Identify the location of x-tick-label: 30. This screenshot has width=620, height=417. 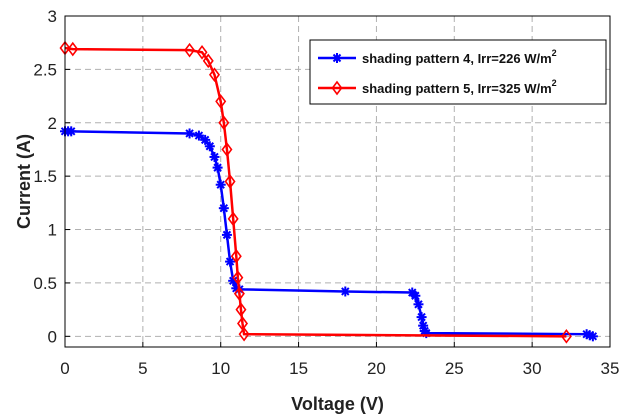
(532, 368).